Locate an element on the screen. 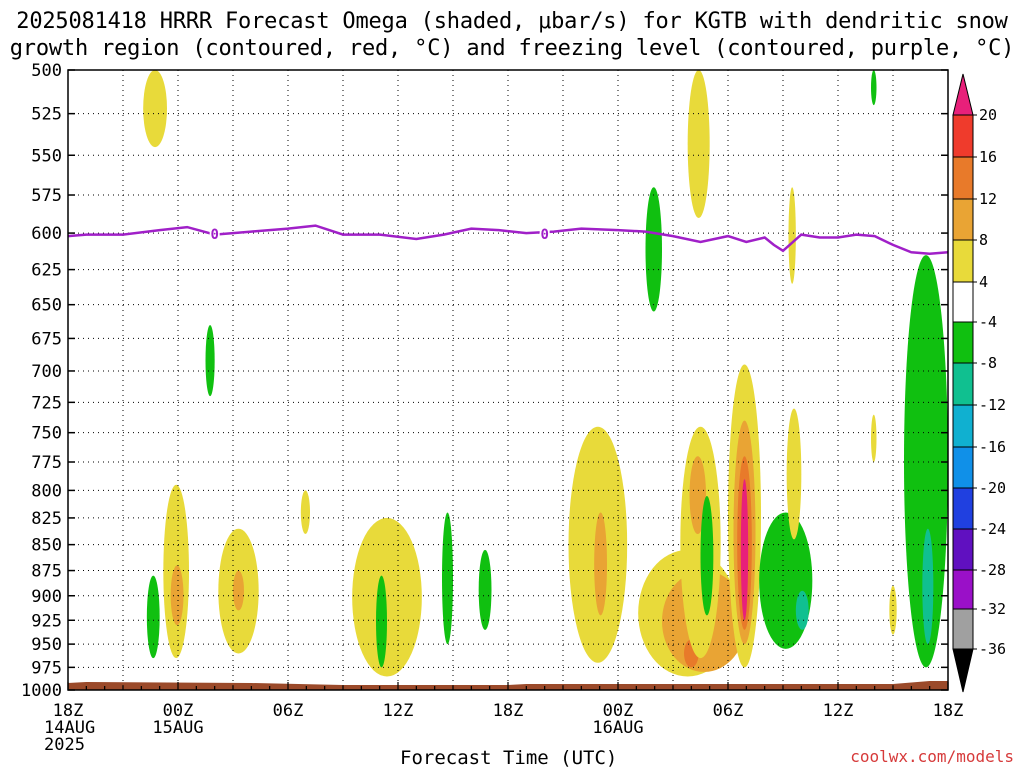 This screenshot has width=1024, height=769. y-tick-label-650: 650 is located at coordinates (46, 306).